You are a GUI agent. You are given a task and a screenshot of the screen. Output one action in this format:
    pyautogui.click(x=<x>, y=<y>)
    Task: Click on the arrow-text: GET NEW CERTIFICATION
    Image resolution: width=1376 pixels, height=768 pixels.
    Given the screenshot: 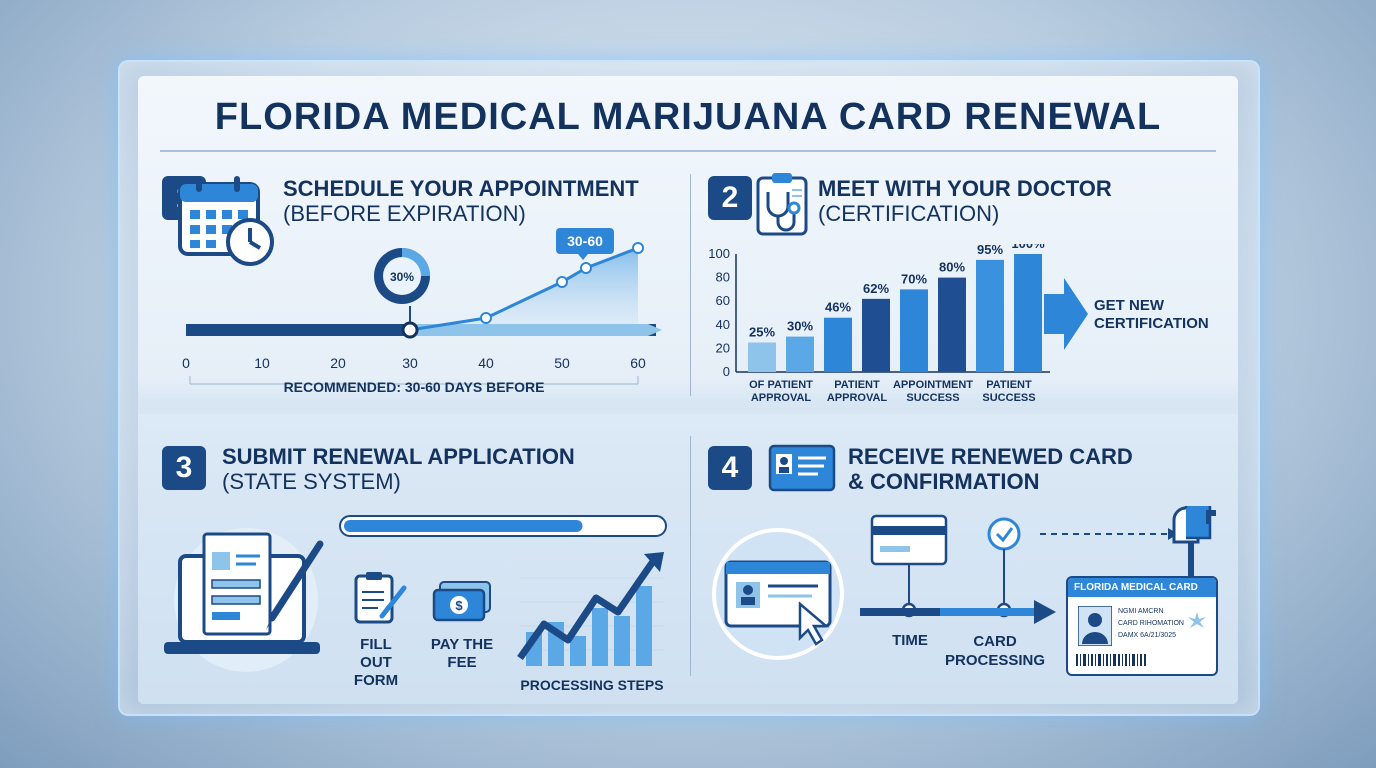 What is the action you would take?
    pyautogui.click(x=1151, y=314)
    